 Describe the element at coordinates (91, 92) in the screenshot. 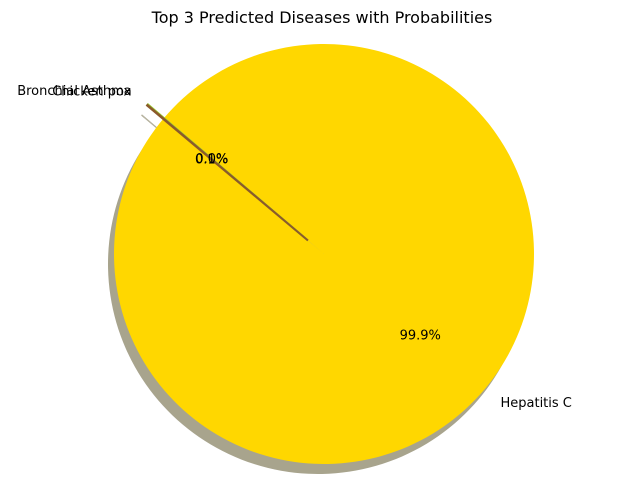

I see `slice-label-chicken-pox: Chicken pox` at that location.